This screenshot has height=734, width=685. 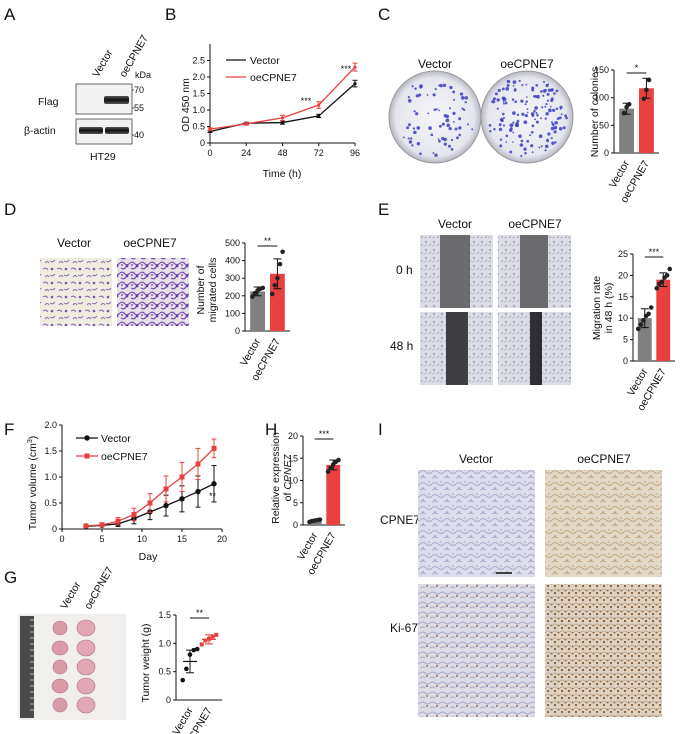 I want to click on b-legend-oecpne7: oeCPNE7, so click(x=273, y=78).